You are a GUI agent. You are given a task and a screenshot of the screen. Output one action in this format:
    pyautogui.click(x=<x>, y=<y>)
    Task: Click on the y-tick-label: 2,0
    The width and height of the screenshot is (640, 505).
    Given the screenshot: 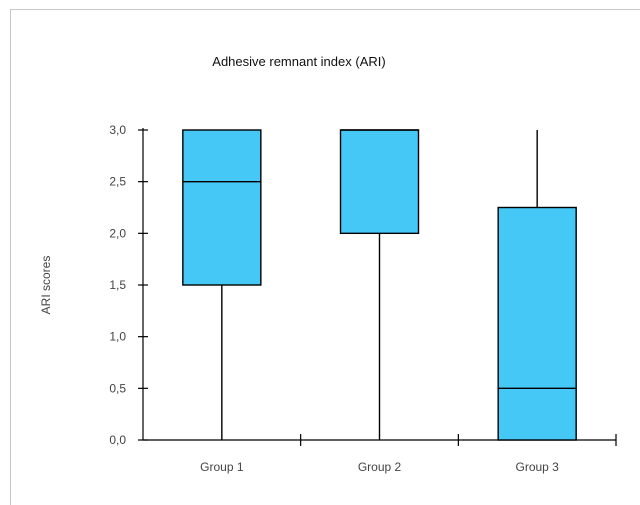 What is the action you would take?
    pyautogui.click(x=117, y=233)
    